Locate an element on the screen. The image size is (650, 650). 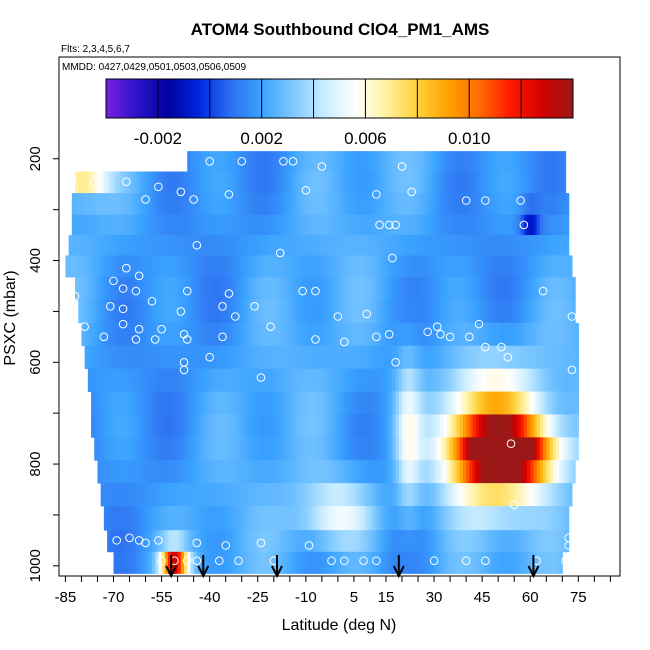
flight-arrow-head is located at coordinates (277, 572).